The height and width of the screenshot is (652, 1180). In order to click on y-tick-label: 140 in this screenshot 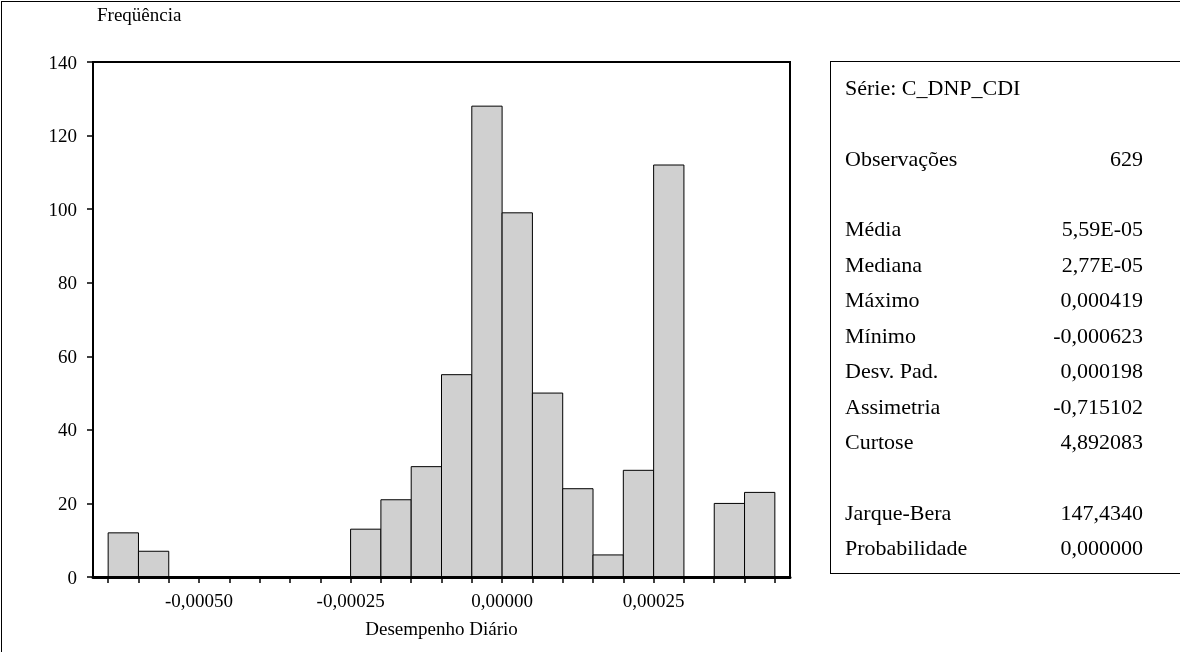, I will do `click(62, 62)`.